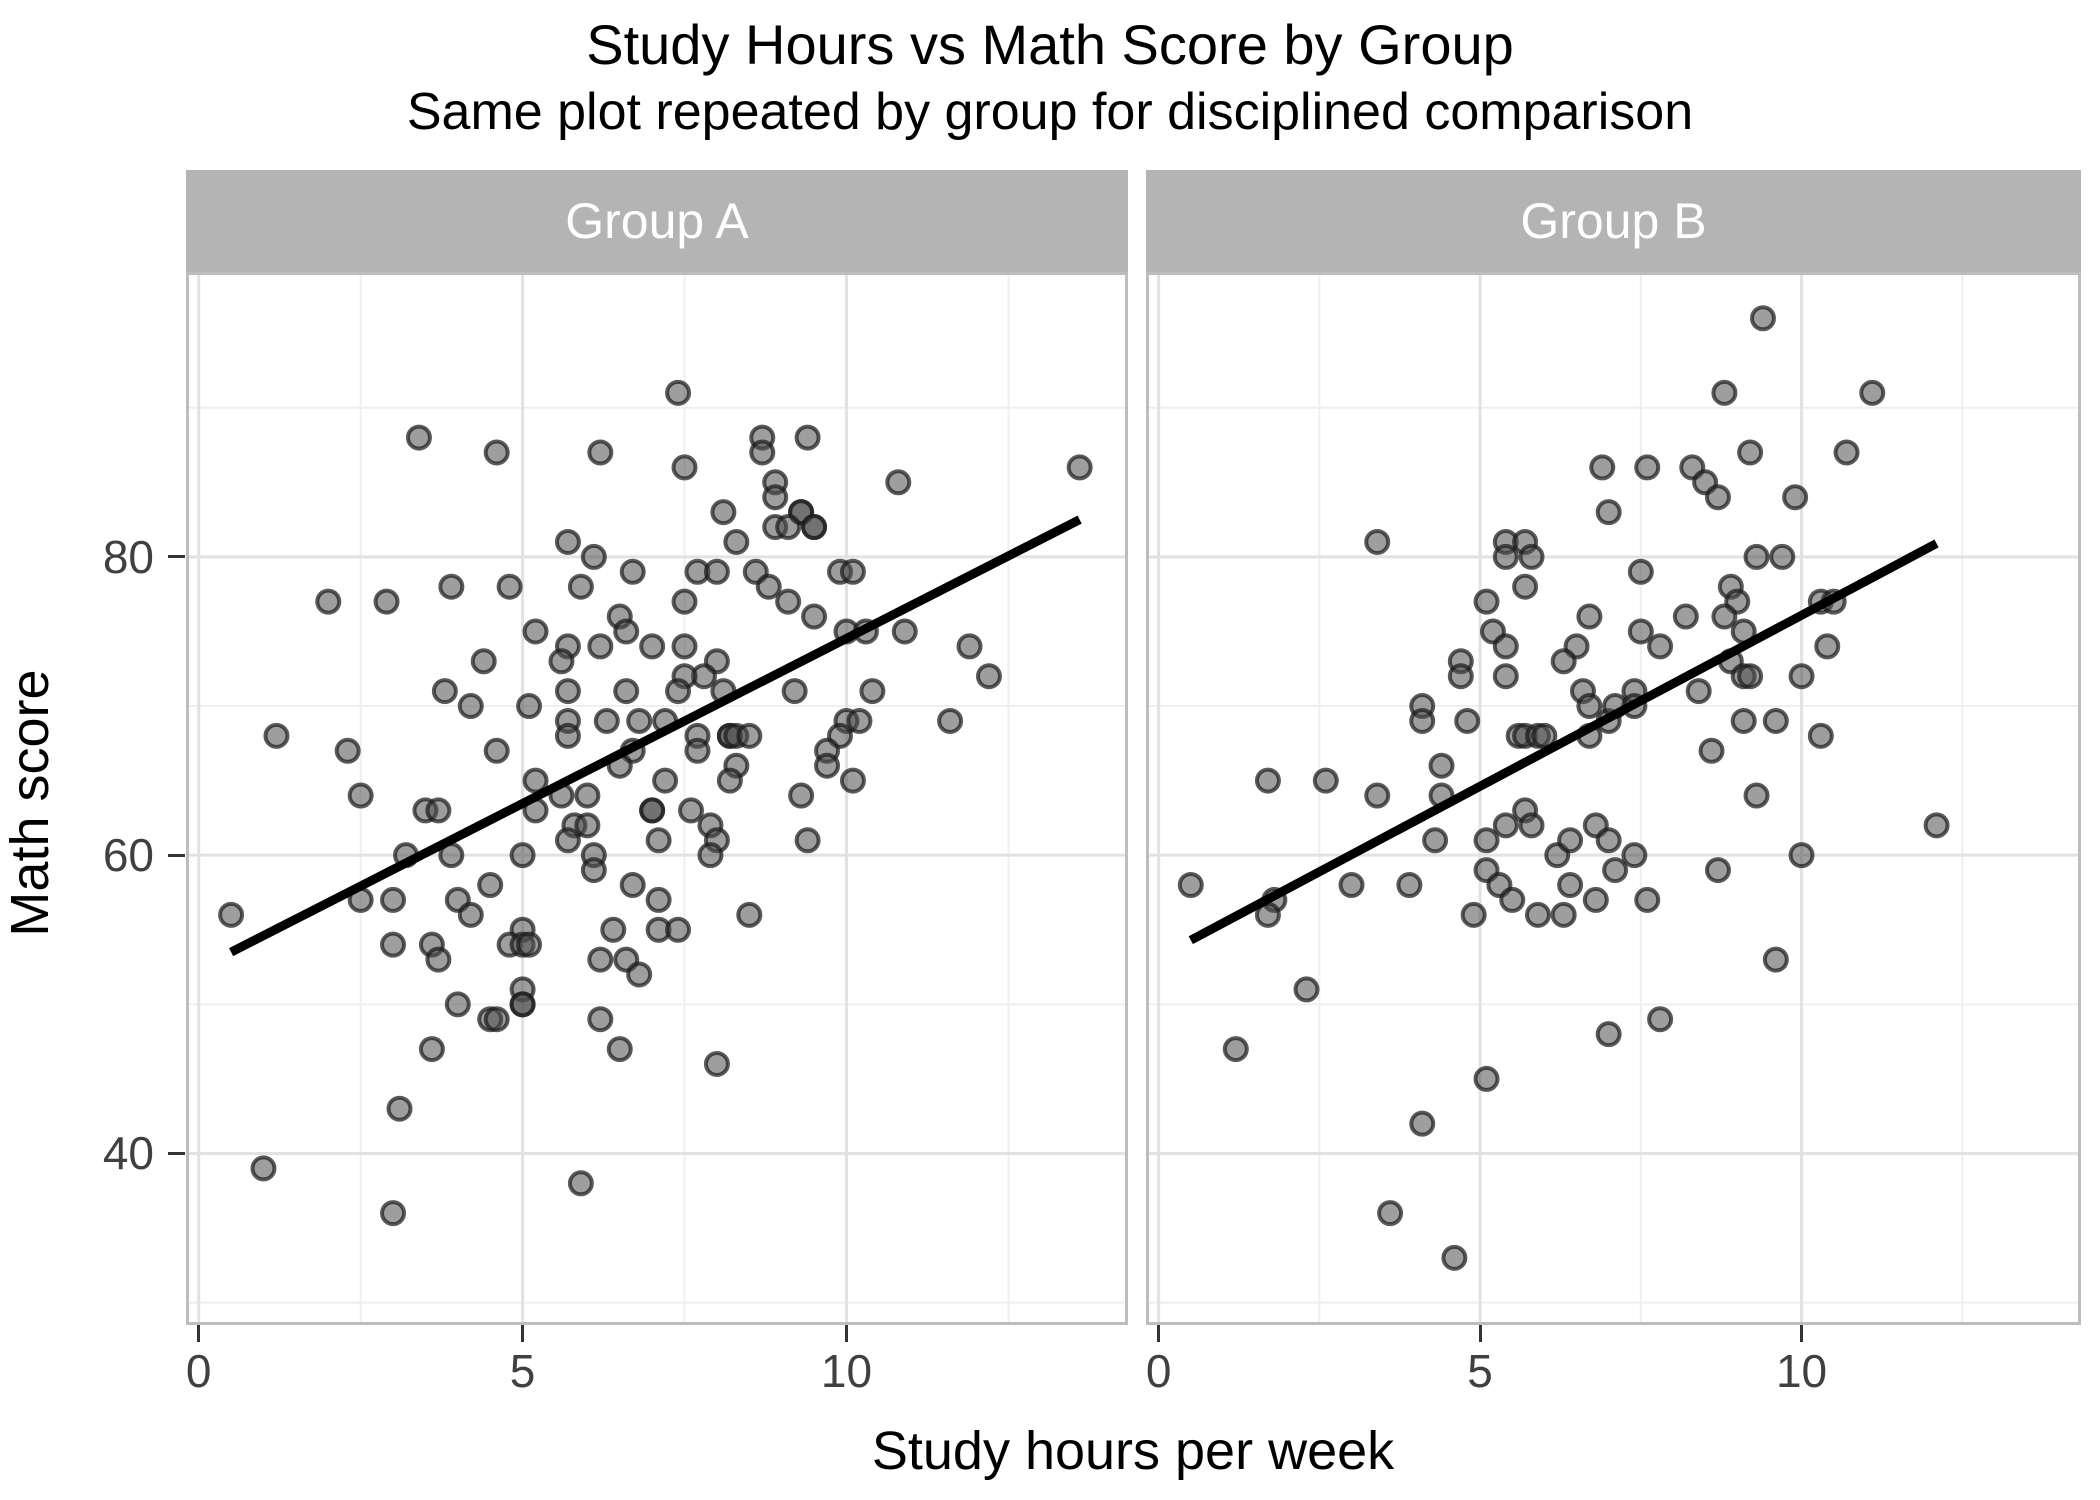 The width and height of the screenshot is (2100, 1500). What do you see at coordinates (30, 803) in the screenshot?
I see `y-axis-title: Math score` at bounding box center [30, 803].